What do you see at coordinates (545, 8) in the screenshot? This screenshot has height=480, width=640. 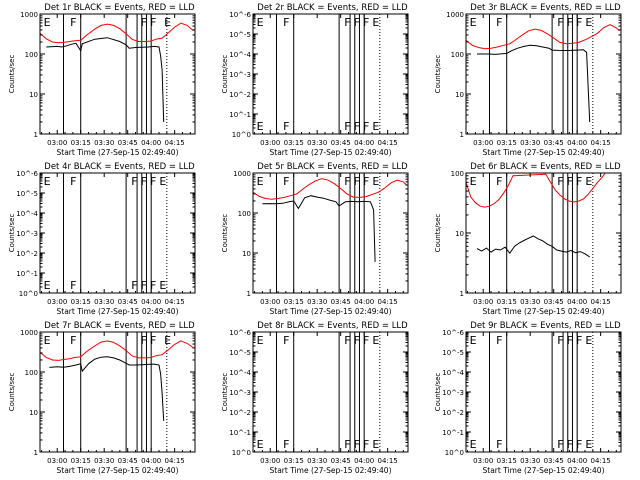 I see `panel-title: Det 3r BLACK = Events, RED = LLD` at bounding box center [545, 8].